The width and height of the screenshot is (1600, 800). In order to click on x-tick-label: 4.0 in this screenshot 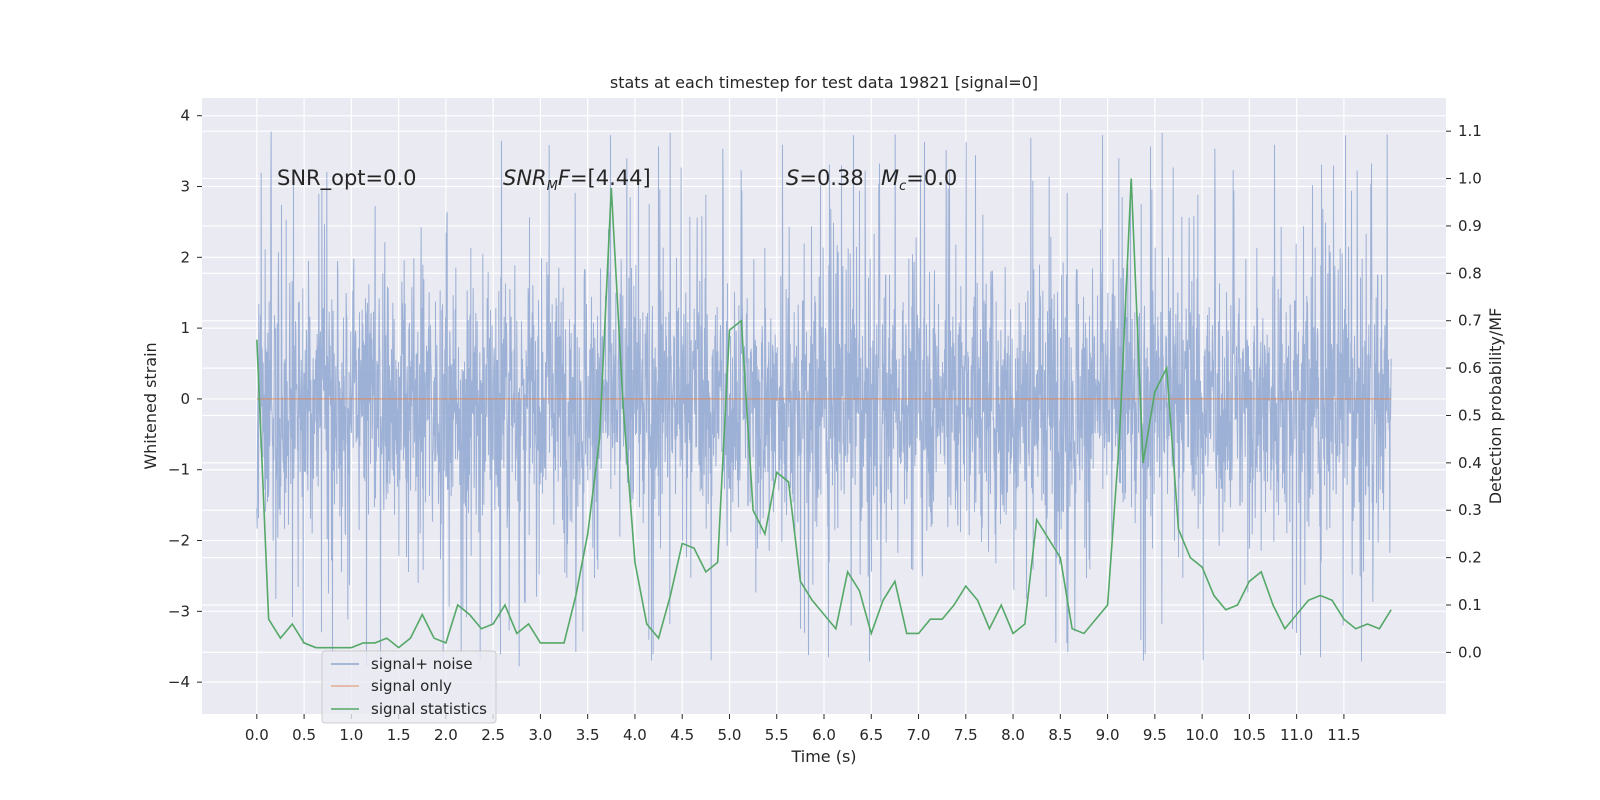, I will do `click(635, 735)`.